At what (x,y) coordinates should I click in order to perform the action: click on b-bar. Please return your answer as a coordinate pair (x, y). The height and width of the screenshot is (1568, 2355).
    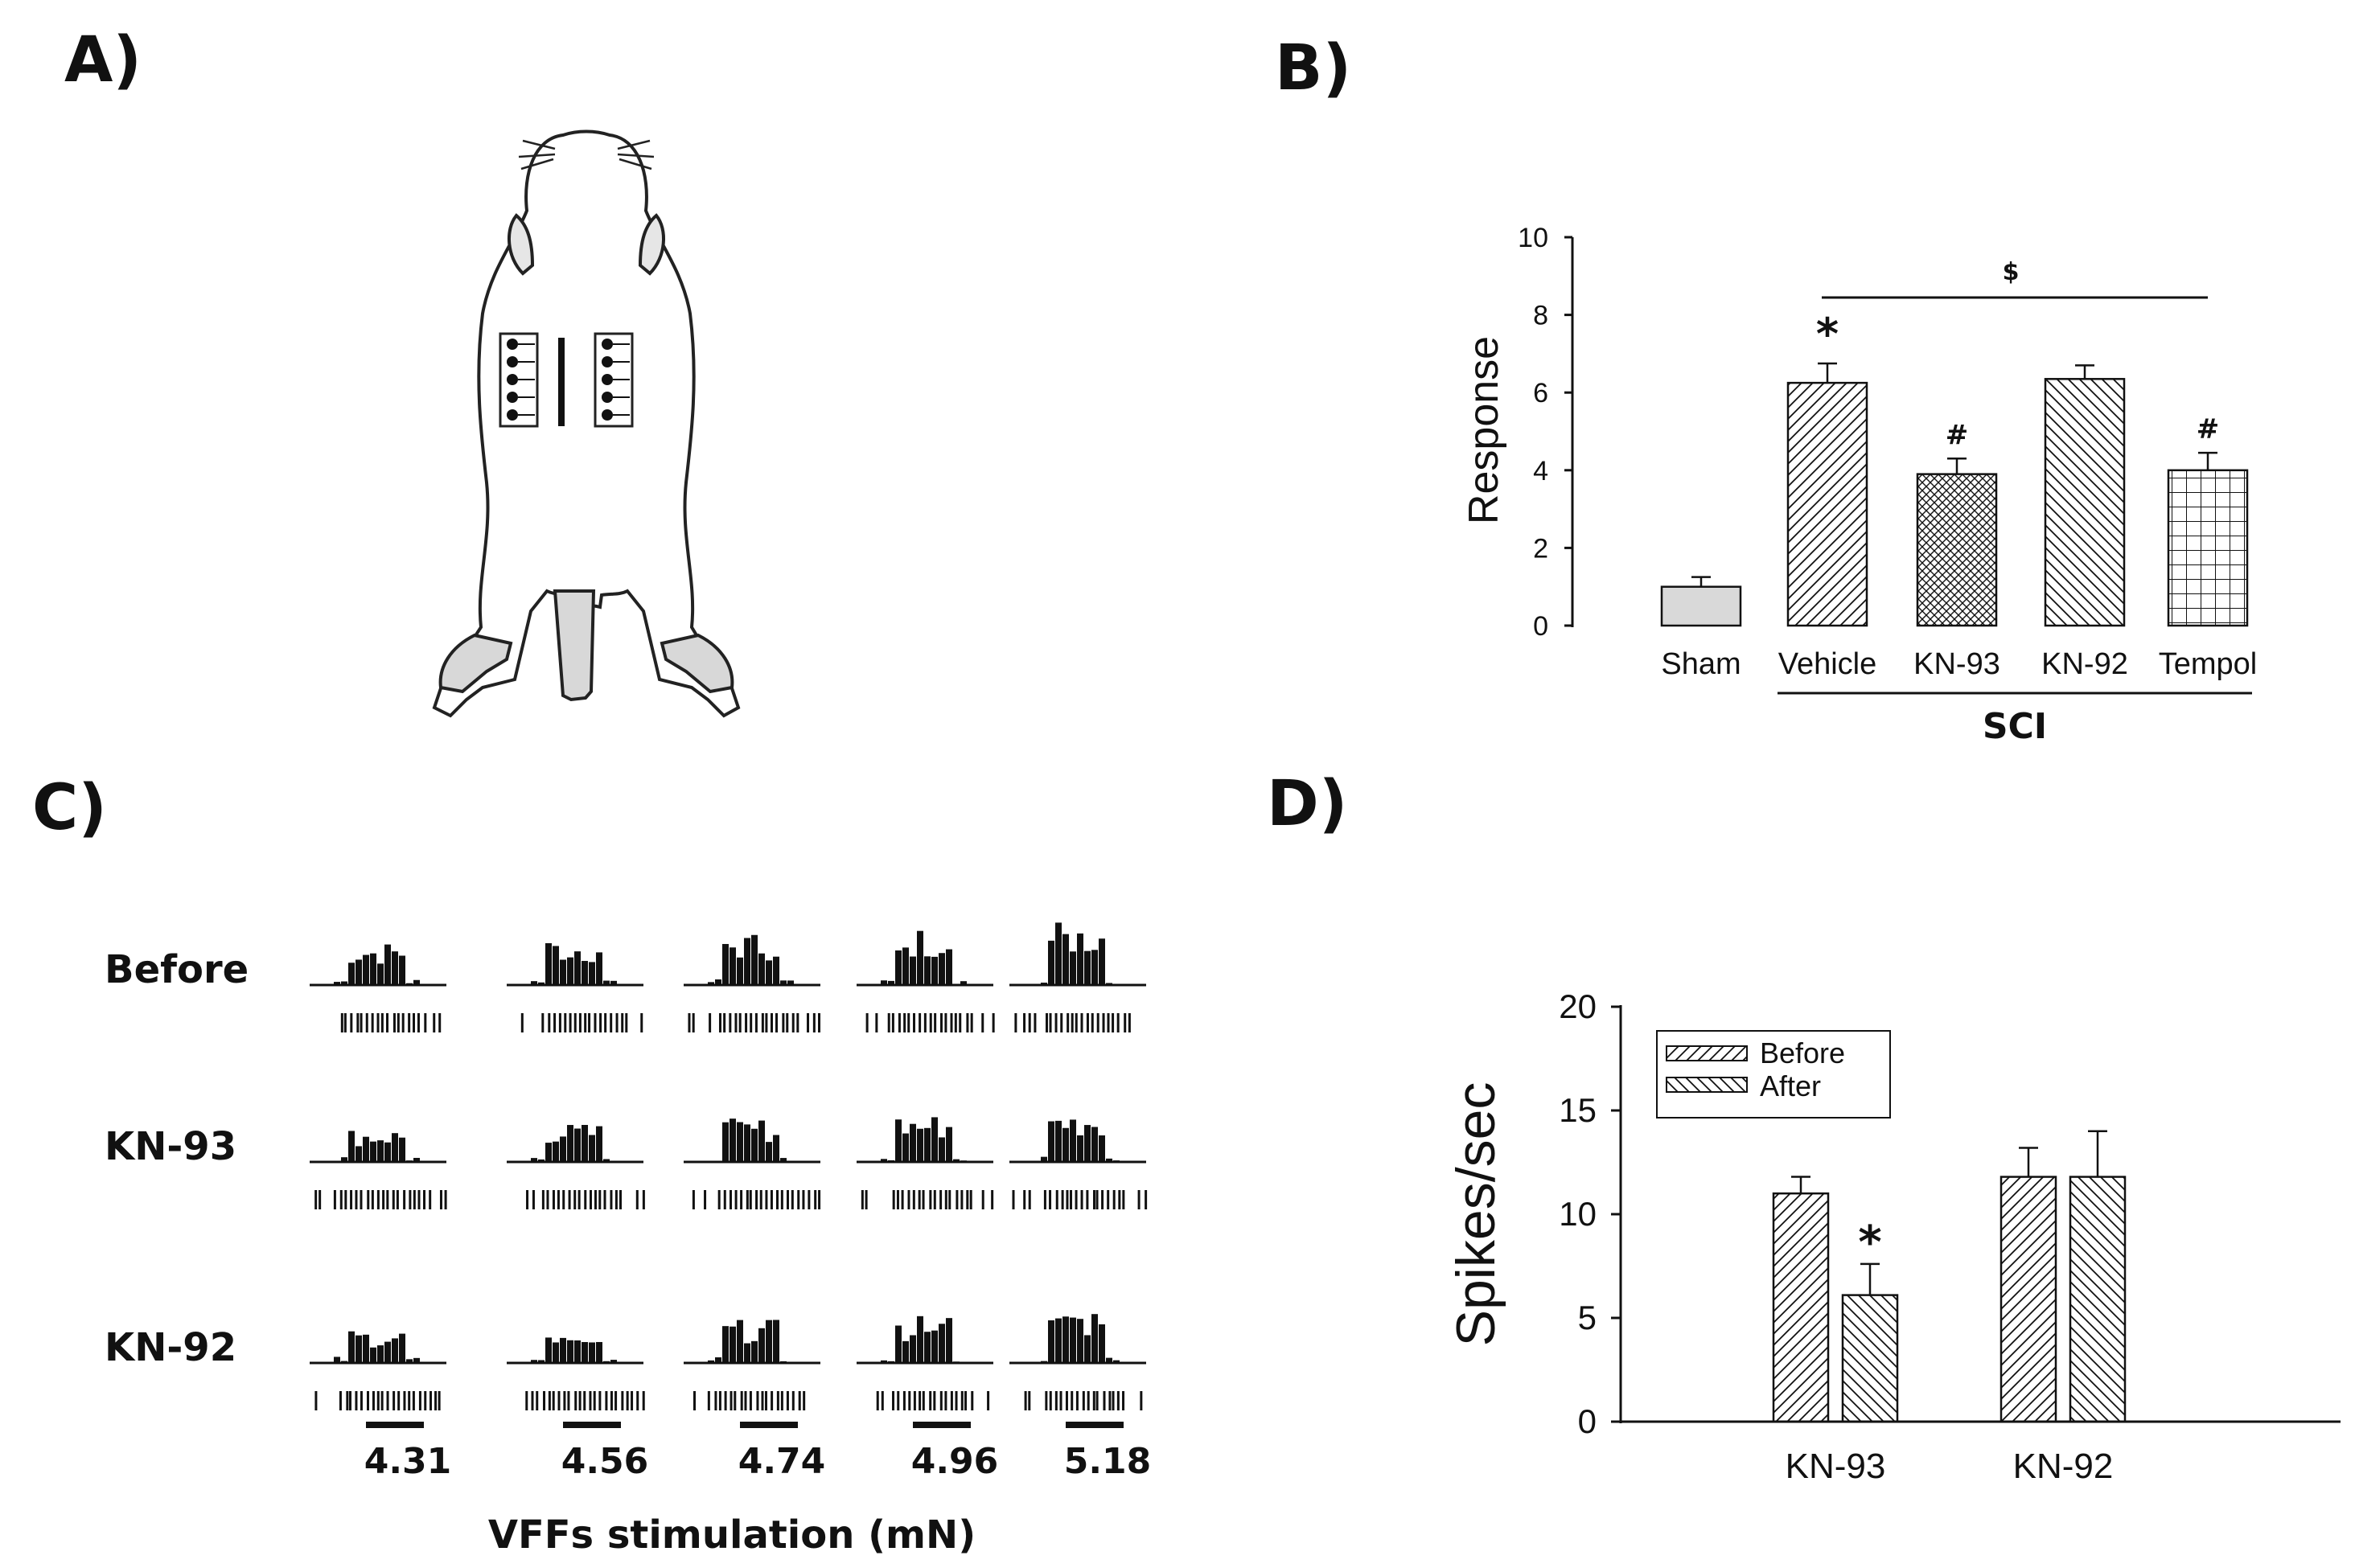
    Looking at the image, I should click on (1957, 550).